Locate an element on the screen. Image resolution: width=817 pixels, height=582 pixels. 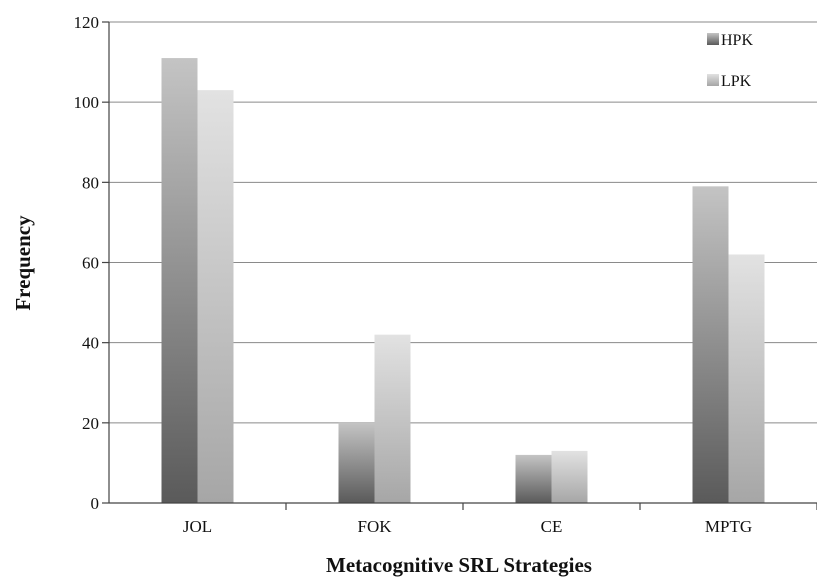
x-tick-label: JOL is located at coordinates (197, 526).